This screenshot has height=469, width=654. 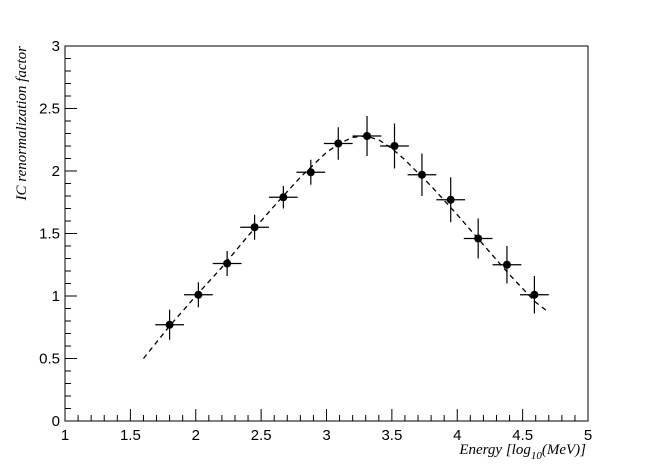 I want to click on x-tick-label: 2, so click(x=196, y=435).